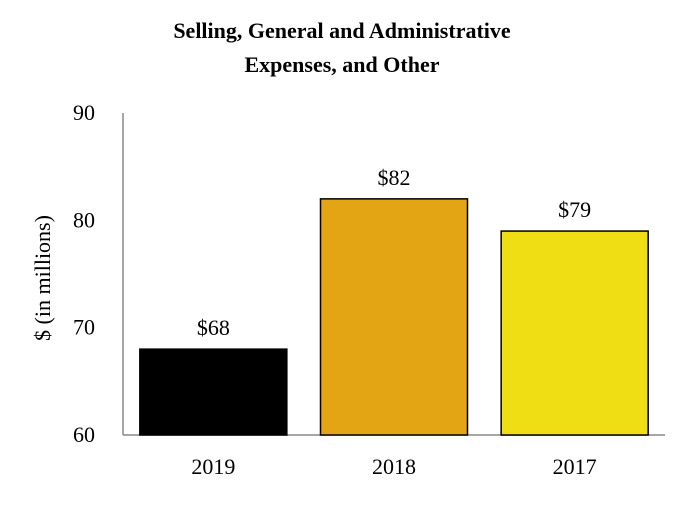 The image size is (682, 505). Describe the element at coordinates (342, 64) in the screenshot. I see `chart-title-line-2: Expenses, and Other` at that location.